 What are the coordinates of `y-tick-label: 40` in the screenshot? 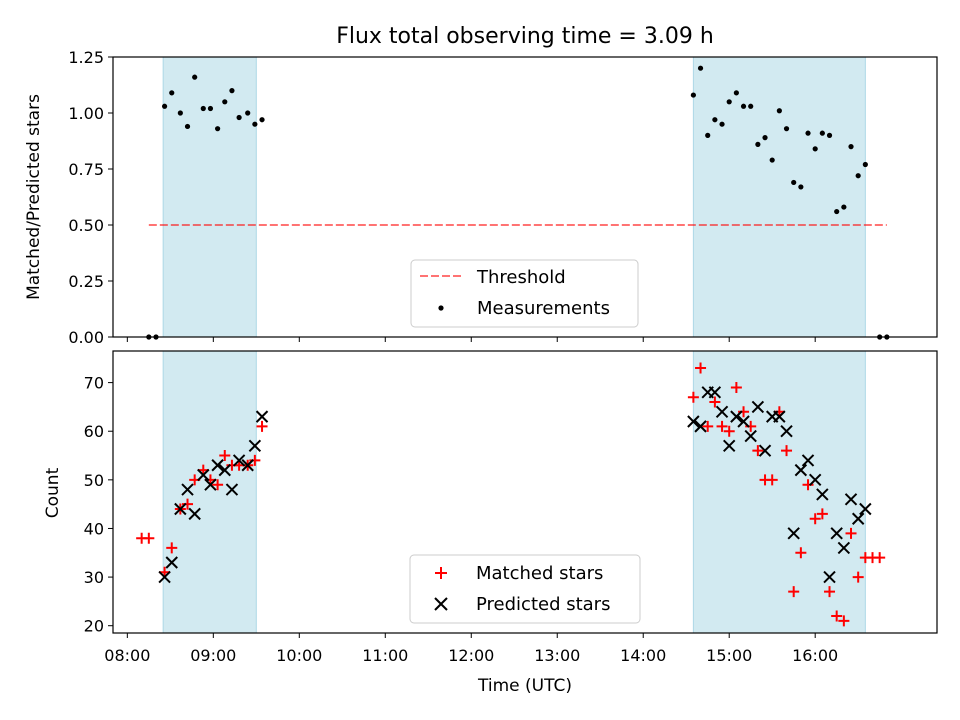 It's located at (94, 528).